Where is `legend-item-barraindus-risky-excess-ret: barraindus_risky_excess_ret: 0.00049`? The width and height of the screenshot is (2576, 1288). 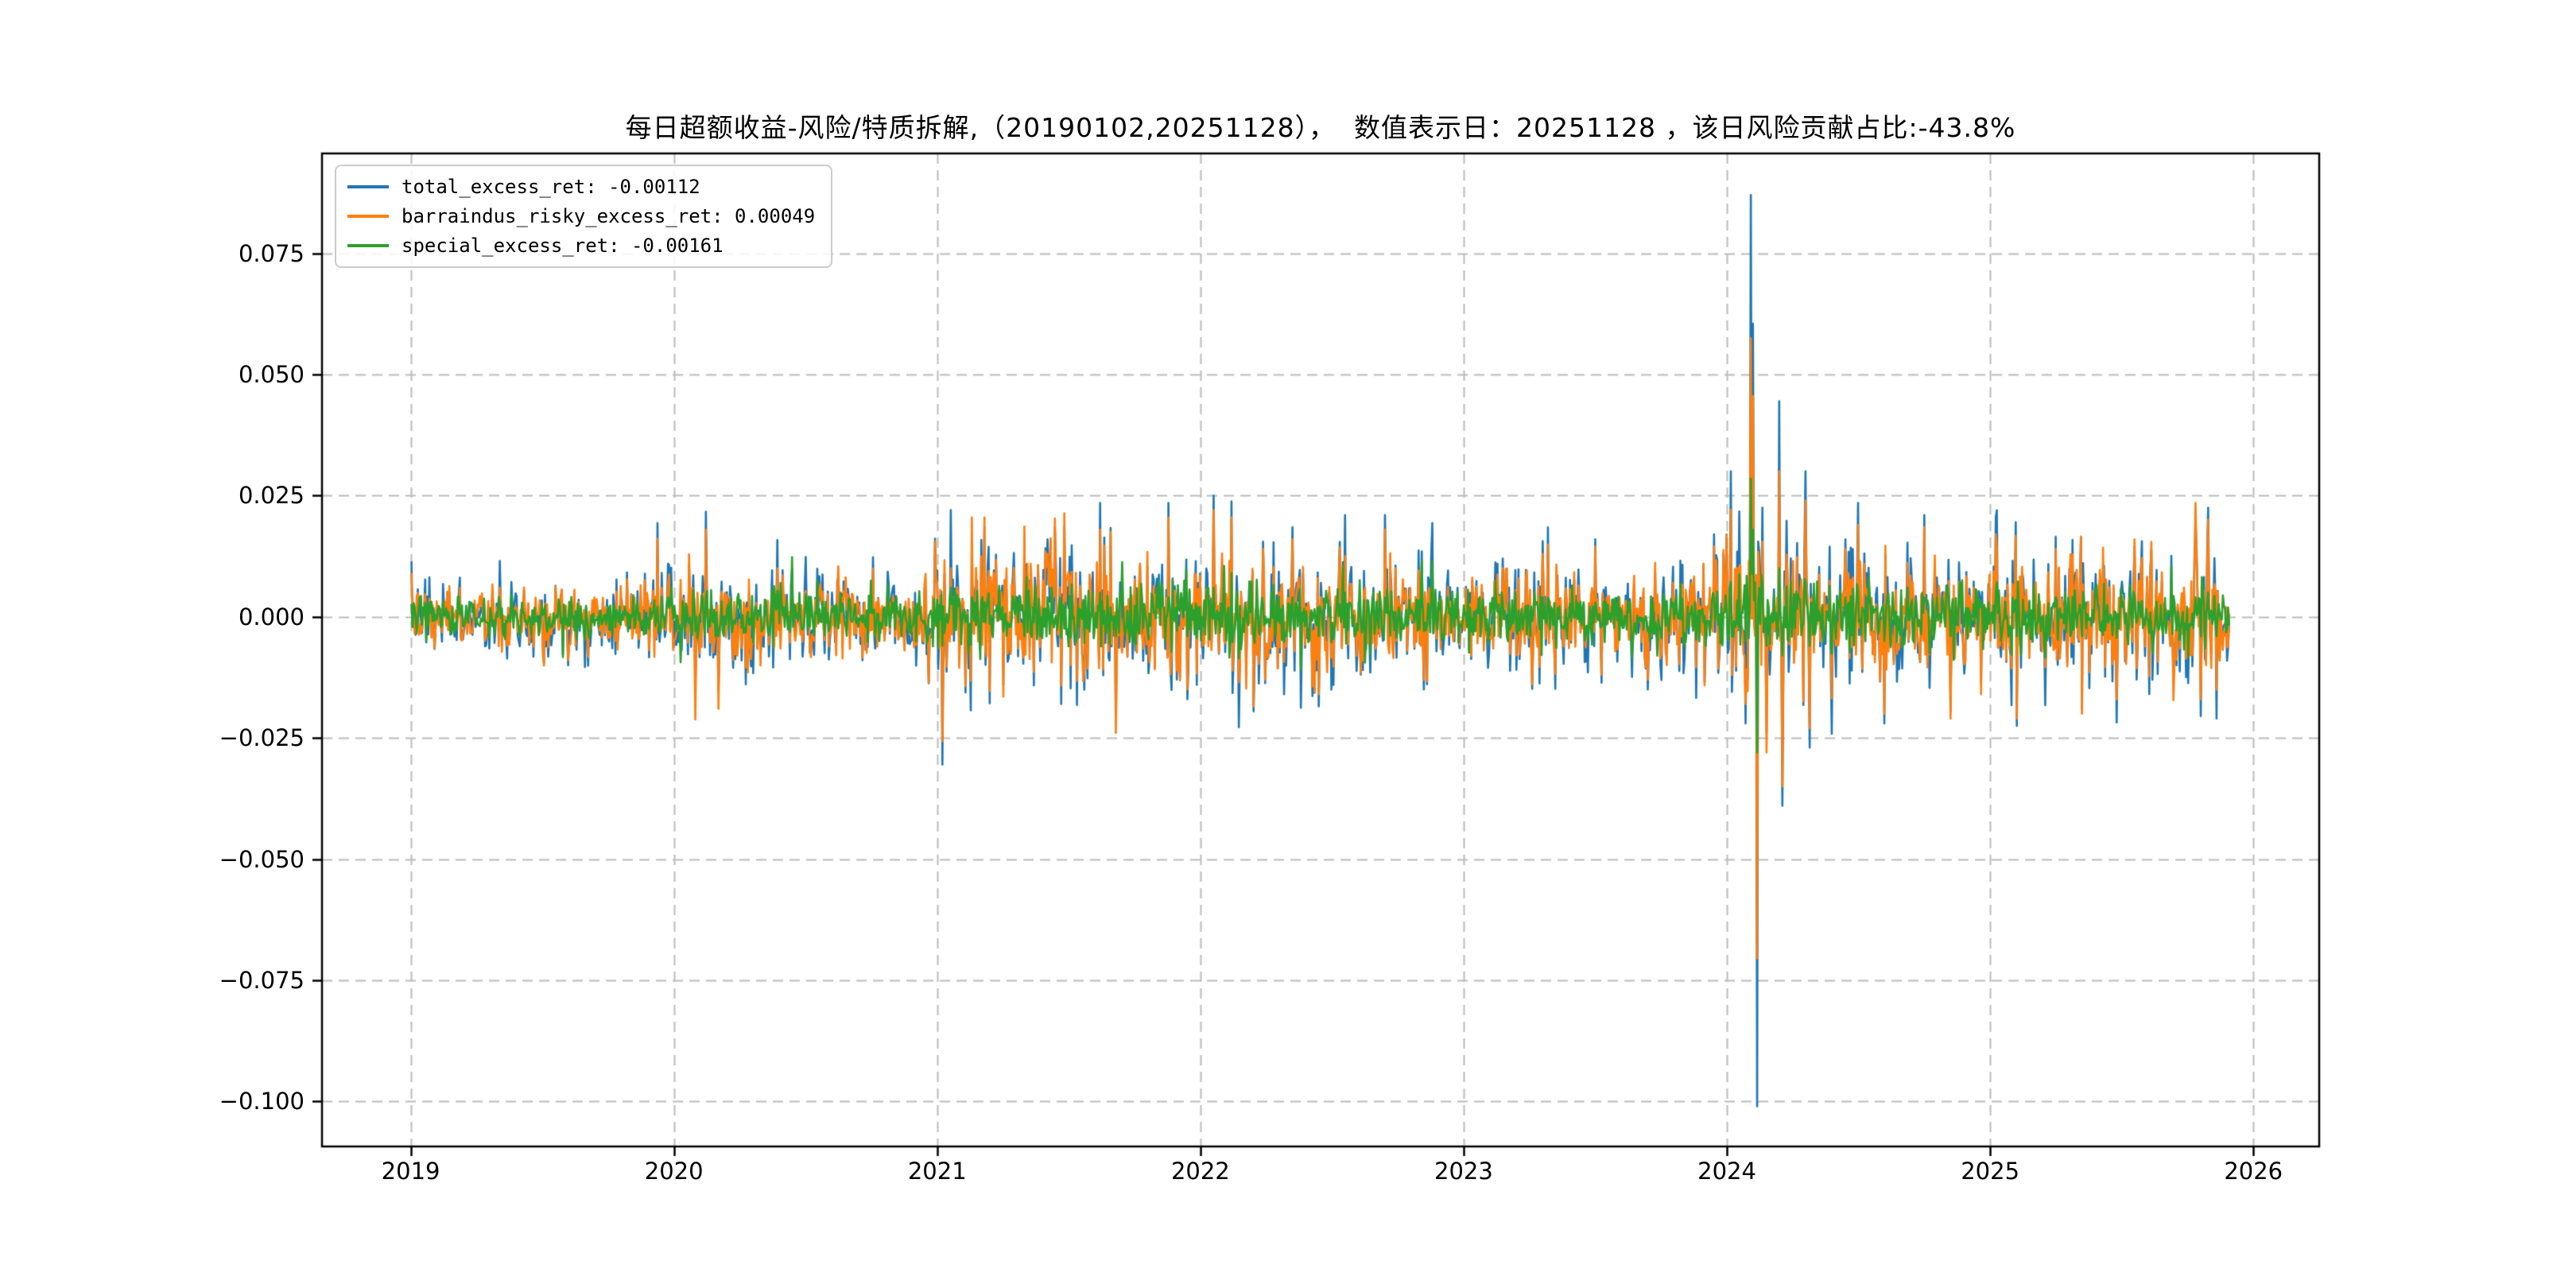 legend-item-barraindus-risky-excess-ret: barraindus_risky_excess_ret: 0.00049 is located at coordinates (581, 217).